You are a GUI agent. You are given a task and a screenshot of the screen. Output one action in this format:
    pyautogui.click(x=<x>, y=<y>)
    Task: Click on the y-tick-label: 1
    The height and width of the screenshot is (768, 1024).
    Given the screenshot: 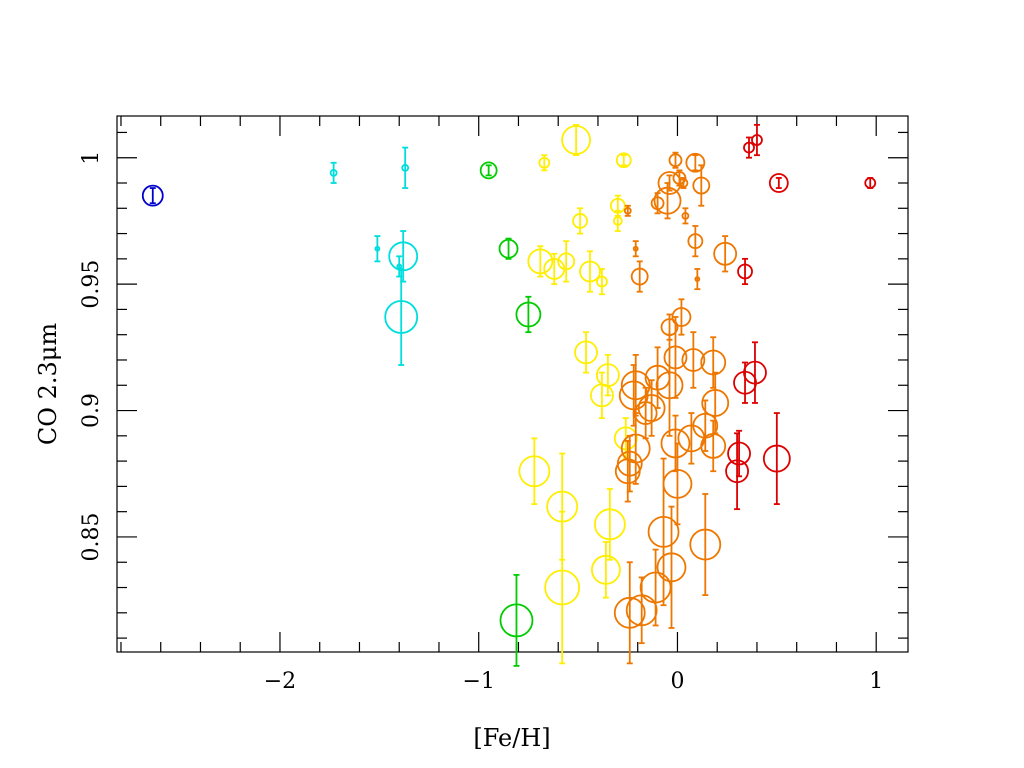 What is the action you would take?
    pyautogui.click(x=91, y=158)
    